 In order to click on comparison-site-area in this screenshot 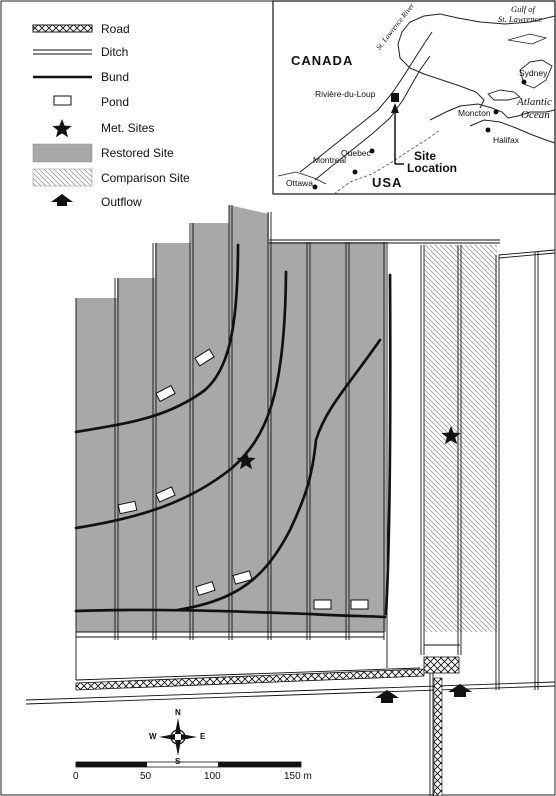, I will do `click(460, 438)`.